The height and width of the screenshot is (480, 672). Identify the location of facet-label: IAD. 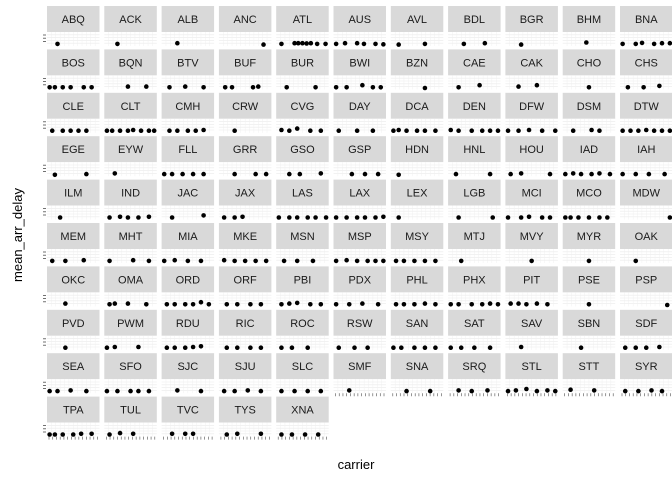
(589, 150).